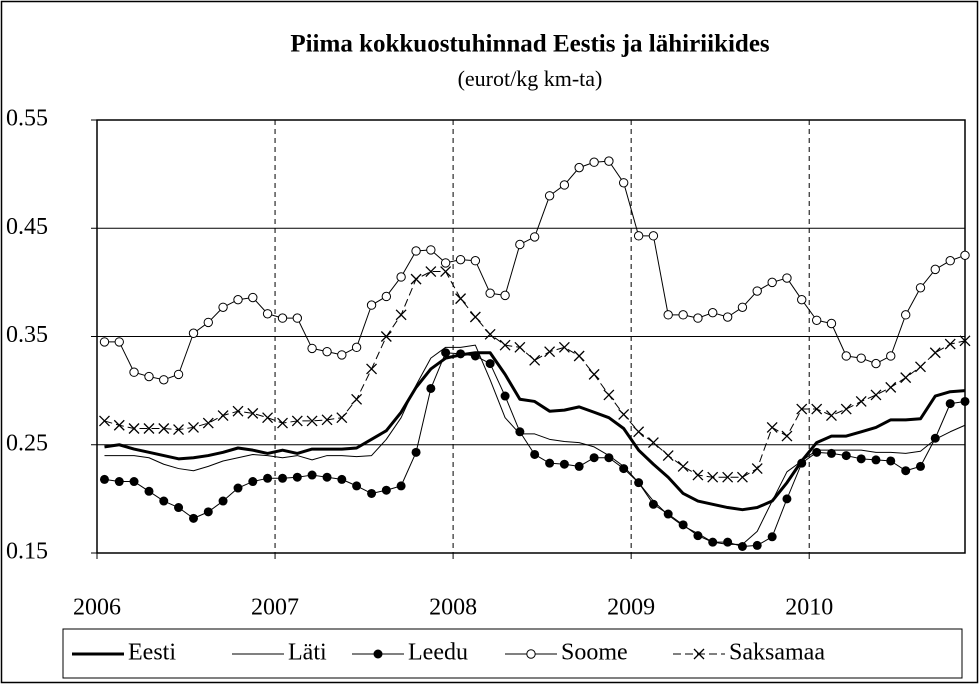 The image size is (979, 684). I want to click on legend-label: Eesti, so click(152, 653).